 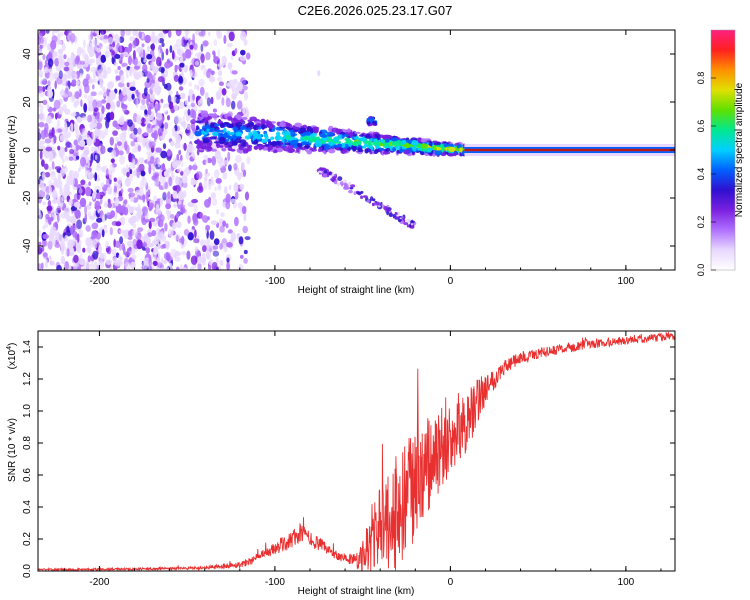 What do you see at coordinates (319, 73) in the screenshot?
I see `outlier-blob` at bounding box center [319, 73].